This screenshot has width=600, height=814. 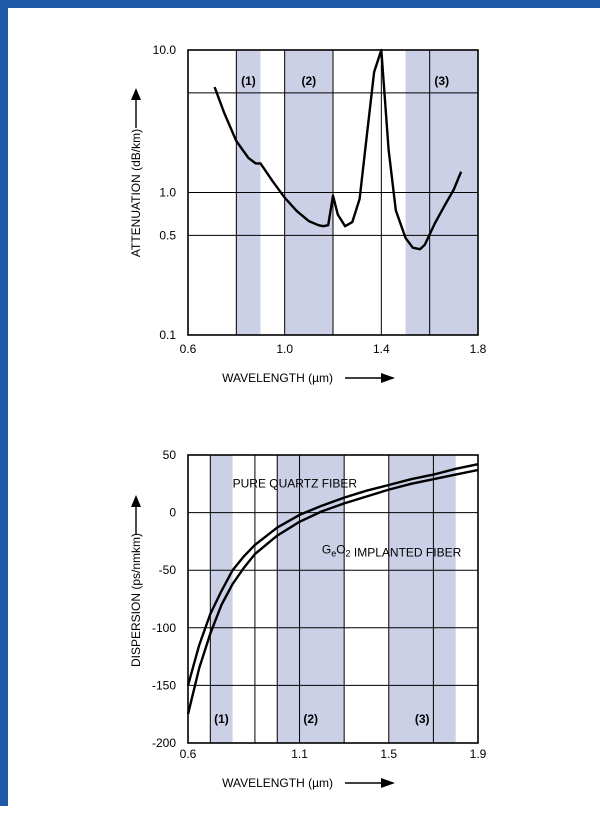 What do you see at coordinates (172, 513) in the screenshot?
I see `y-tick-label: 0` at bounding box center [172, 513].